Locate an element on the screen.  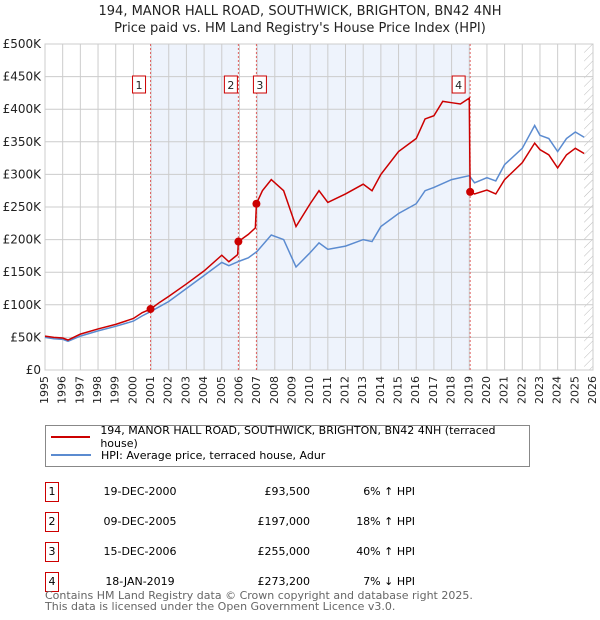
sale-row: 1 19-DEC-2000 £93,500 6% ↑ HPI is located at coordinates (245, 493).